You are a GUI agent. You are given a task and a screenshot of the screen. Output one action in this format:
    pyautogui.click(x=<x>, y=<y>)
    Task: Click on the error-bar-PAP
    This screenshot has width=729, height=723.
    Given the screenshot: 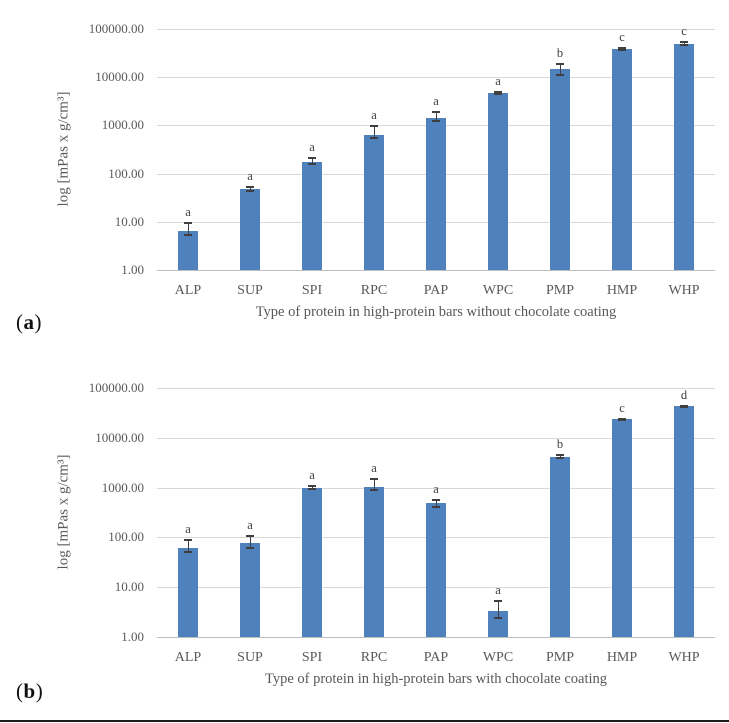 What is the action you would take?
    pyautogui.click(x=436, y=116)
    